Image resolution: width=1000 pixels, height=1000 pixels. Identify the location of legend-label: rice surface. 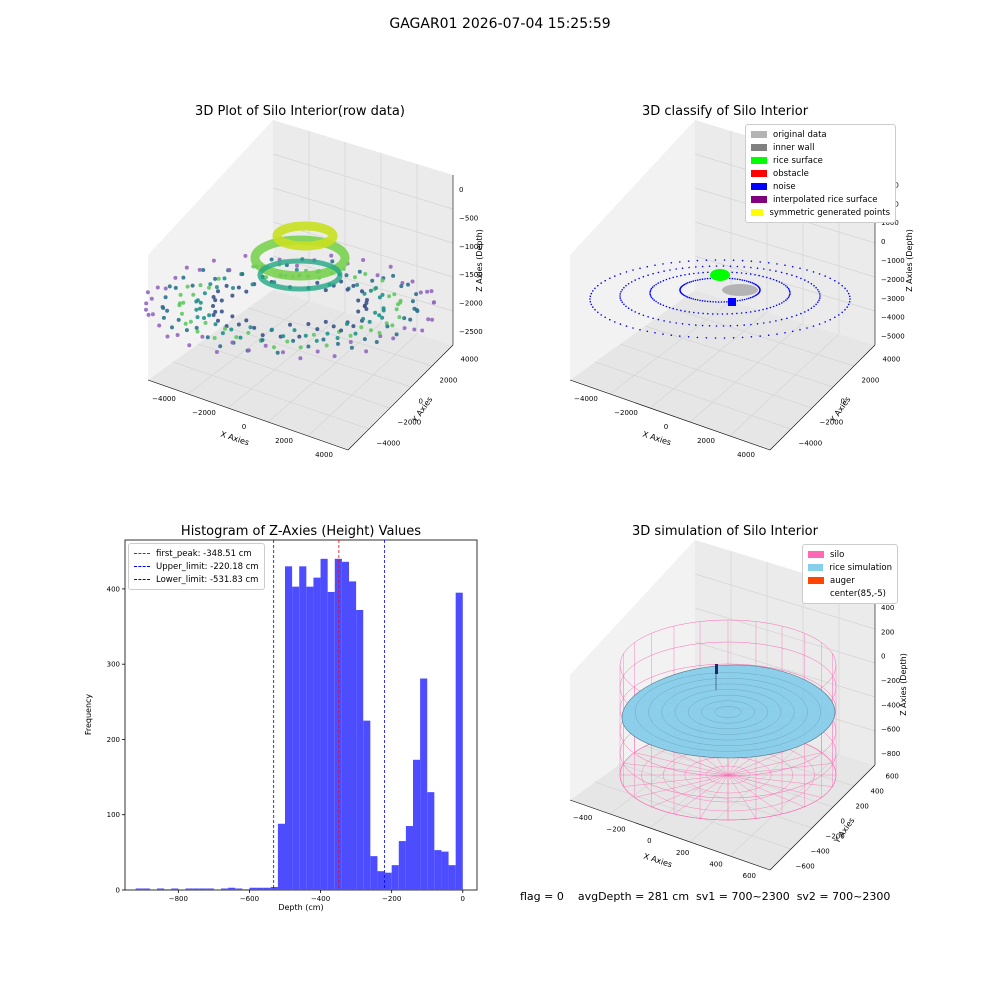
(798, 160).